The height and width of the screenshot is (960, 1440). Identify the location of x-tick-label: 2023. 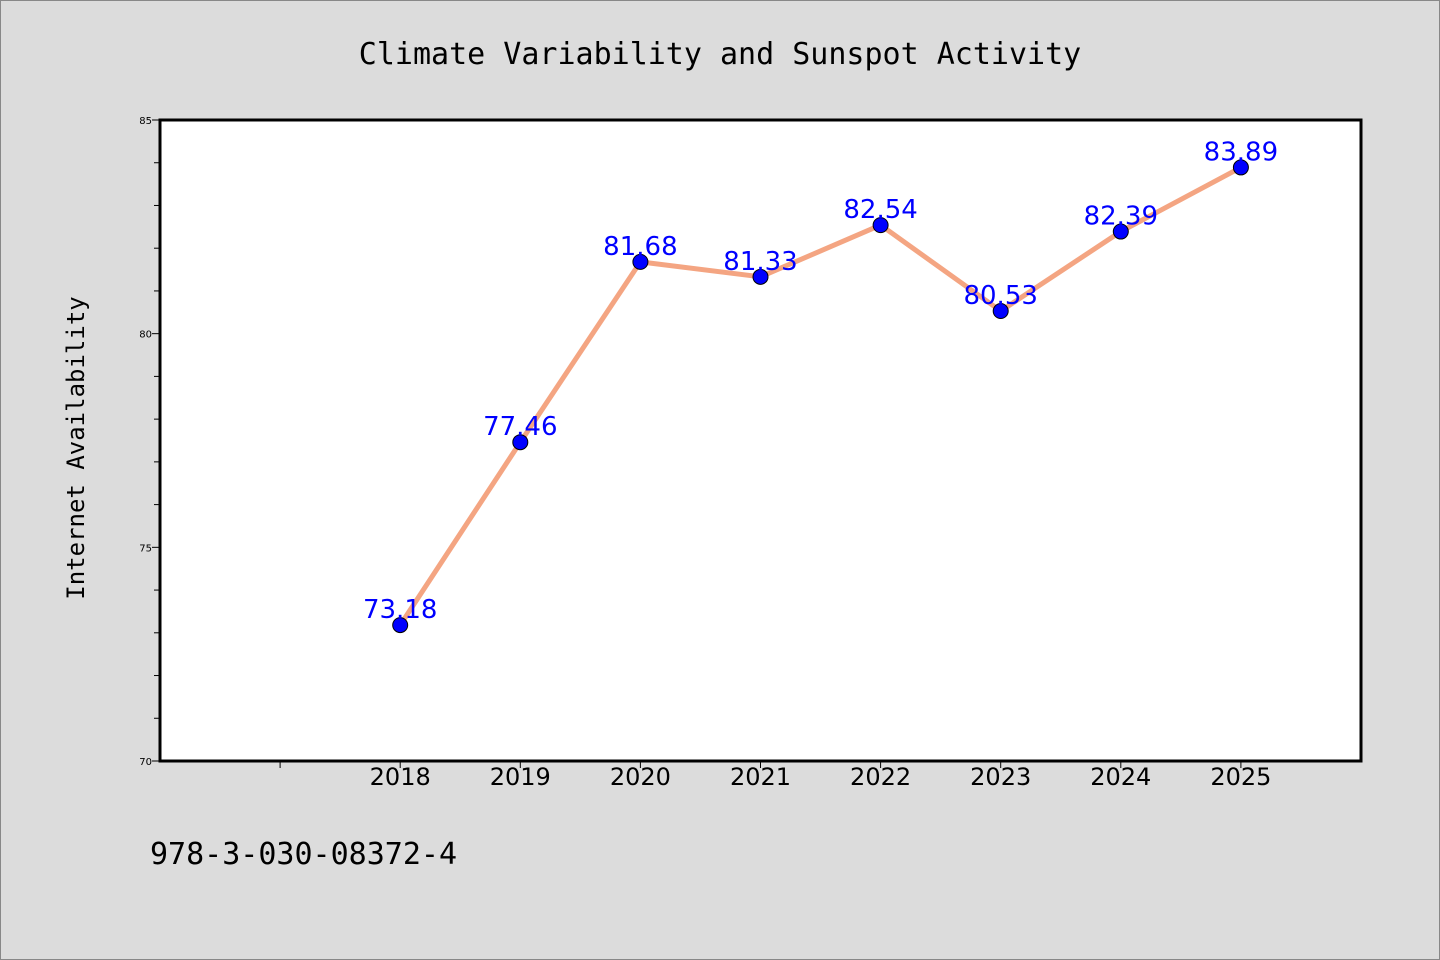
(1000, 777).